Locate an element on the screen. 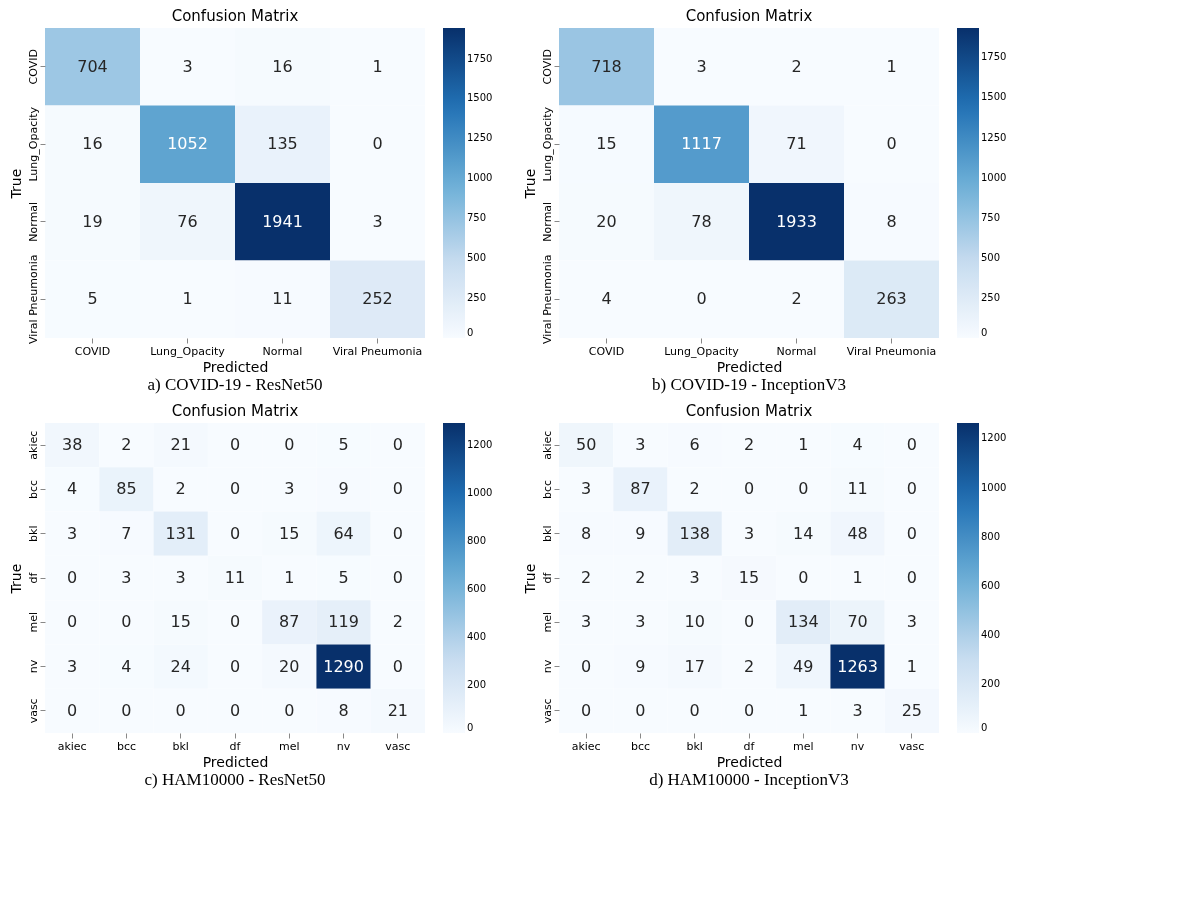 Image resolution: width=1195 pixels, height=897 pixels. data-label: 704 is located at coordinates (92, 66).